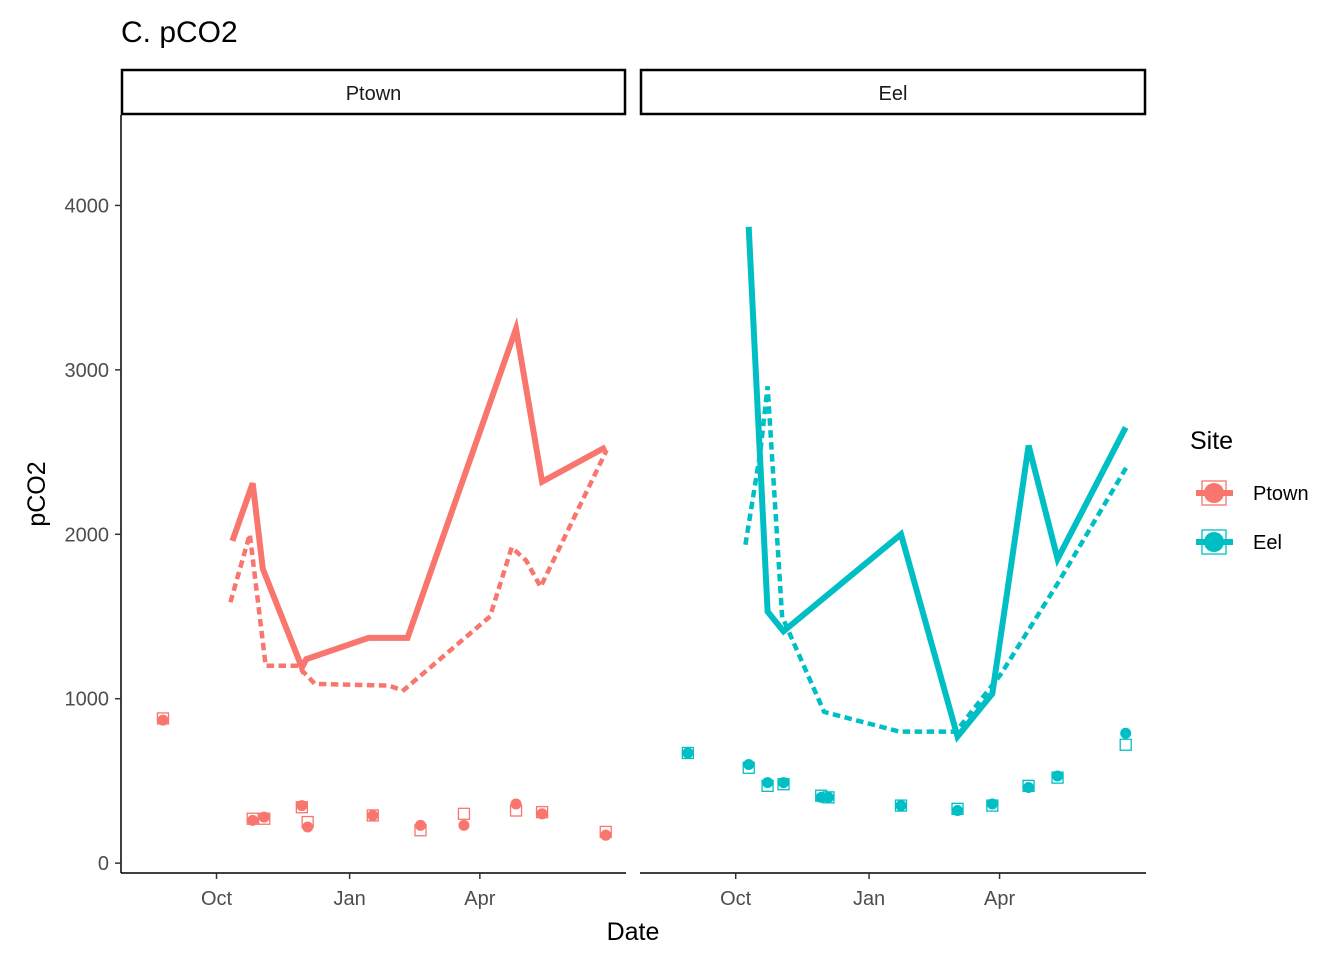 The height and width of the screenshot is (960, 1344). I want to click on legend-label: Ptown, so click(1281, 494).